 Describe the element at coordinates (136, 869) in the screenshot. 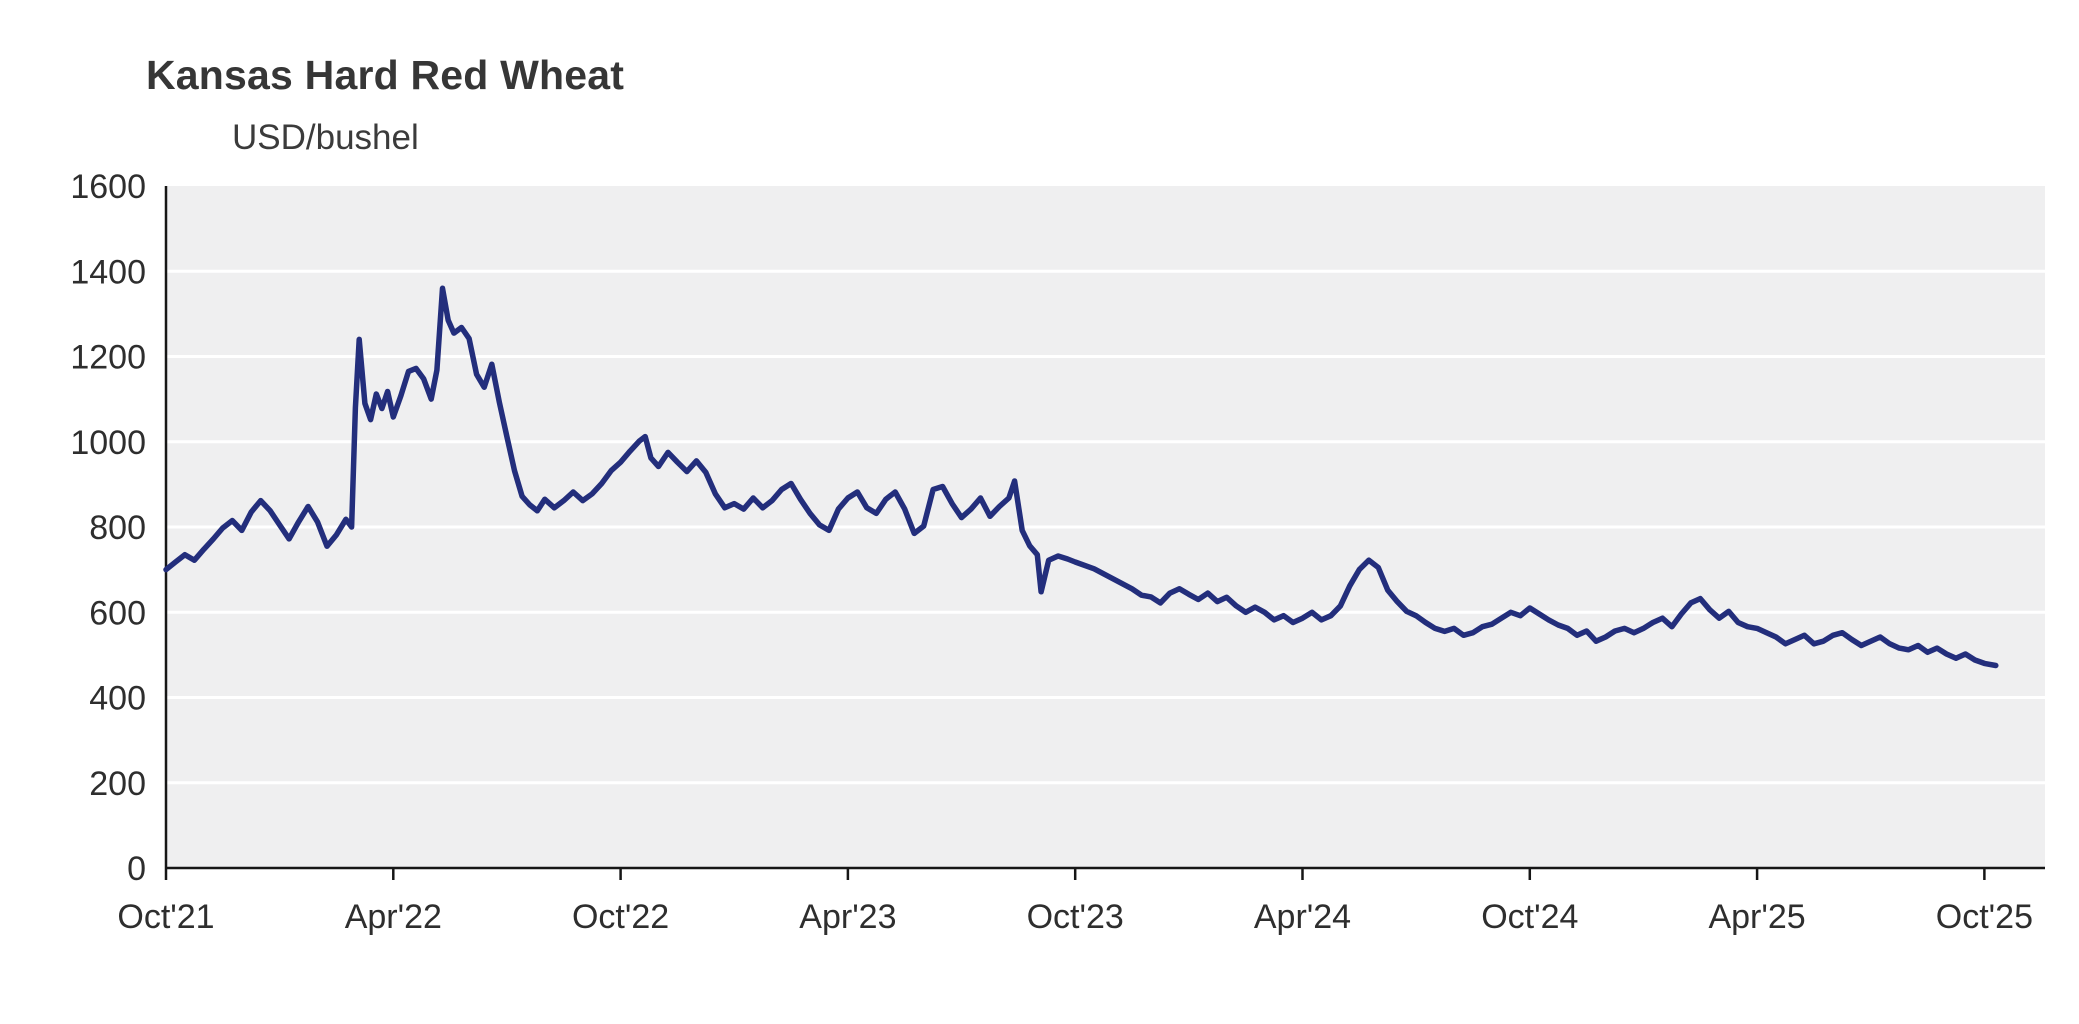

I see `y-tick-label: 0` at that location.